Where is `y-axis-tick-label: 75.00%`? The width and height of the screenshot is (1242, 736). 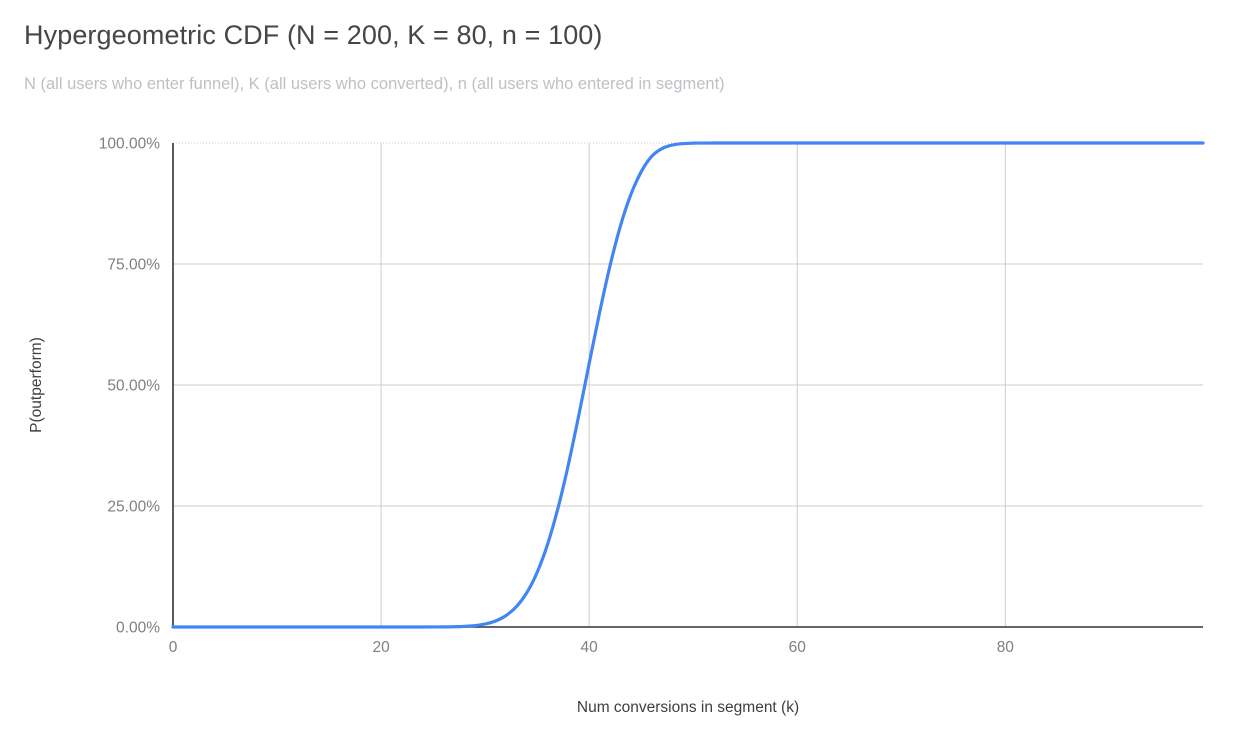
y-axis-tick-label: 75.00% is located at coordinates (133, 265).